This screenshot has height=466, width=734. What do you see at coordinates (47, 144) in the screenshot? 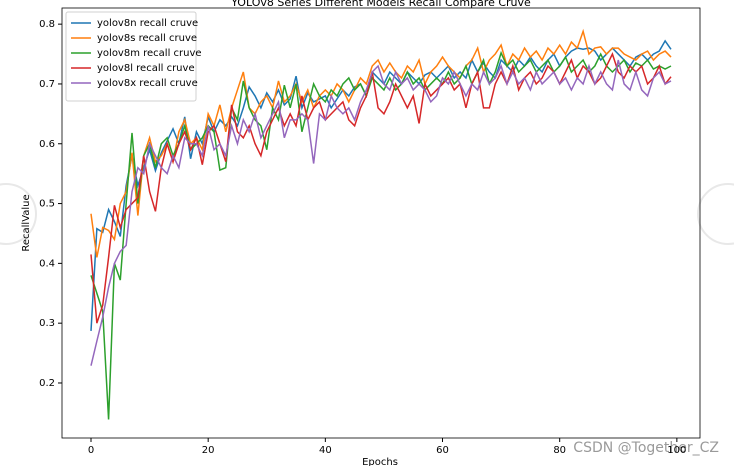
I see `y-tick-label: 0.6` at bounding box center [47, 144].